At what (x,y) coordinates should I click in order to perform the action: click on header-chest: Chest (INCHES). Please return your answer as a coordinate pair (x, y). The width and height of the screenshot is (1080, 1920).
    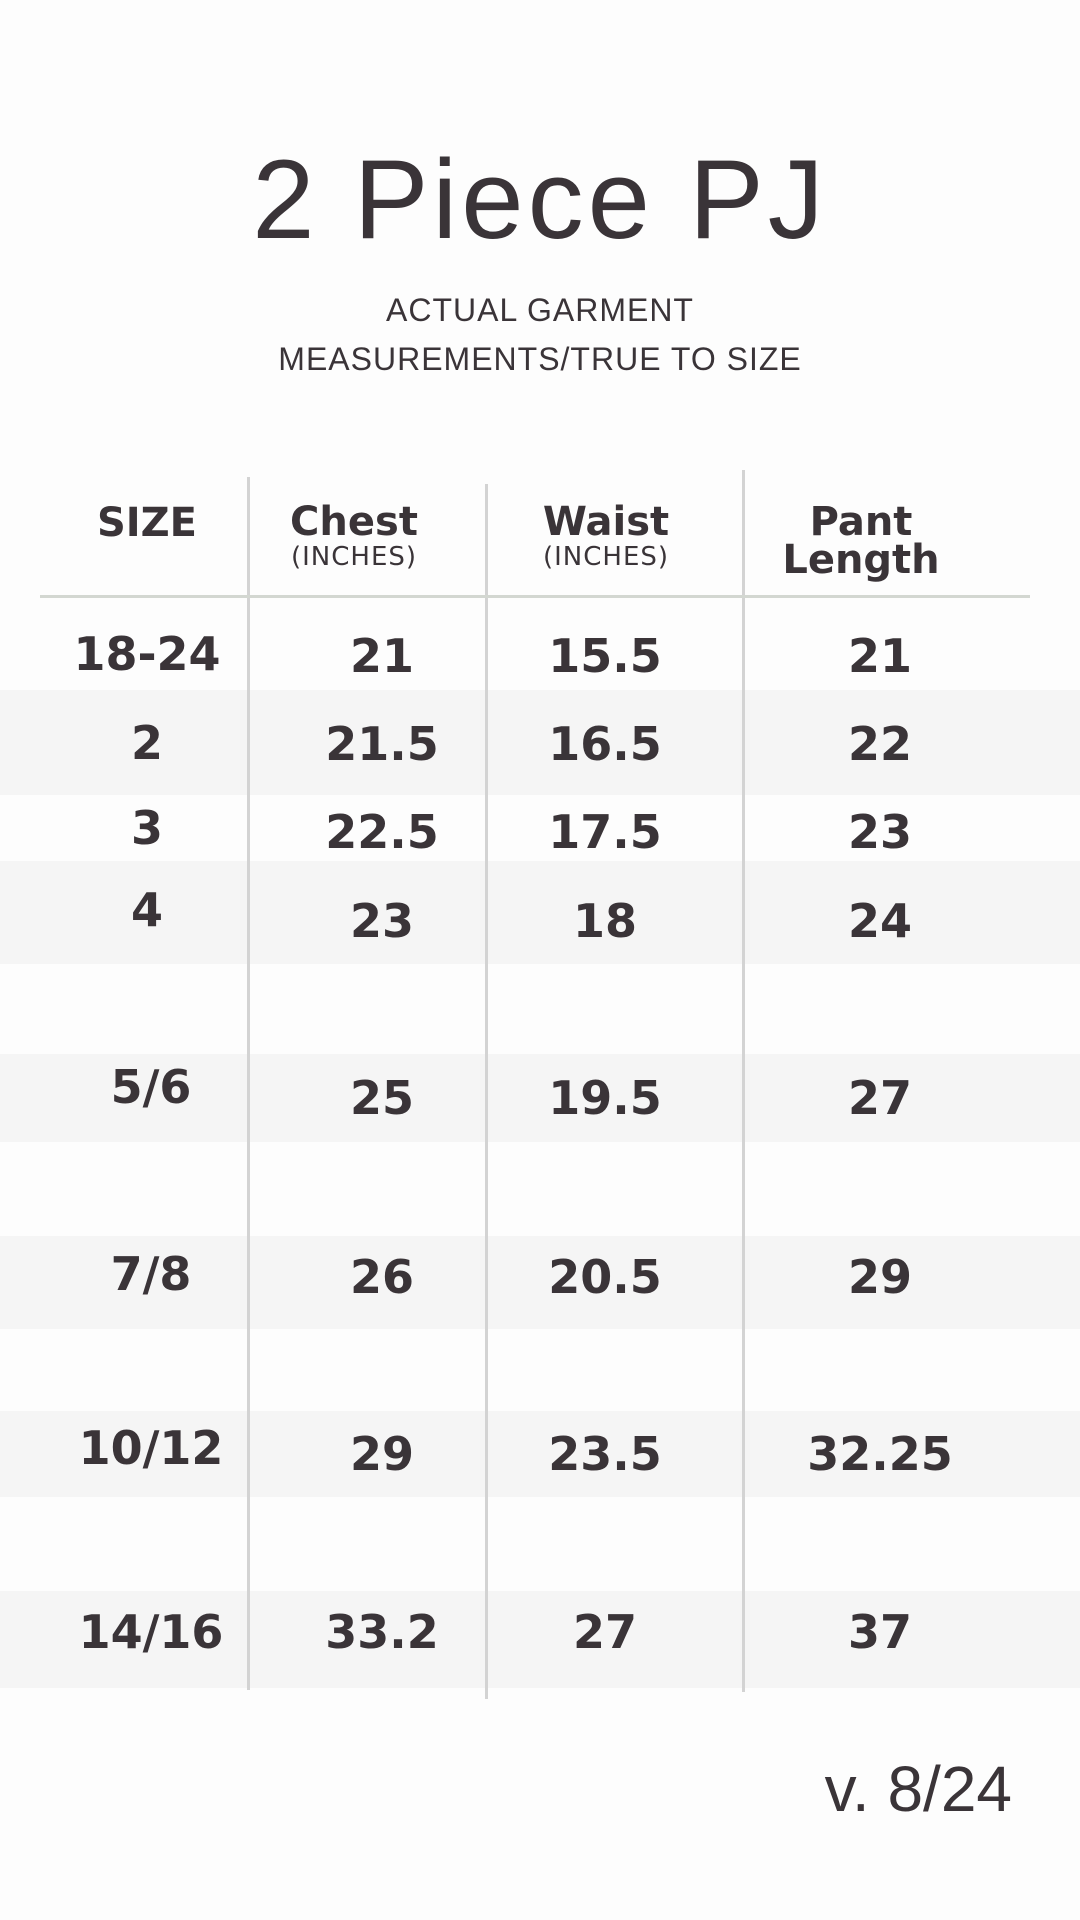
    Looking at the image, I should click on (354, 537).